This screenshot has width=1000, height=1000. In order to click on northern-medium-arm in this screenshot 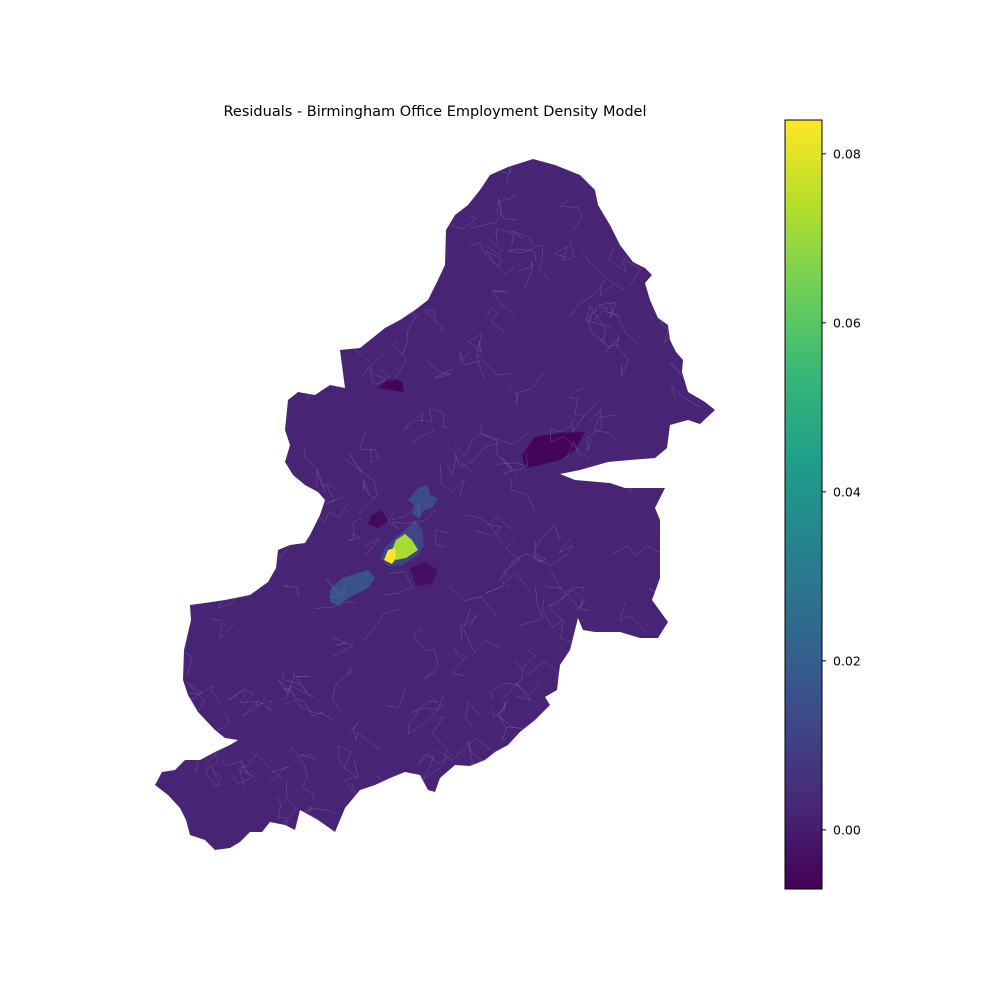, I will do `click(423, 501)`.